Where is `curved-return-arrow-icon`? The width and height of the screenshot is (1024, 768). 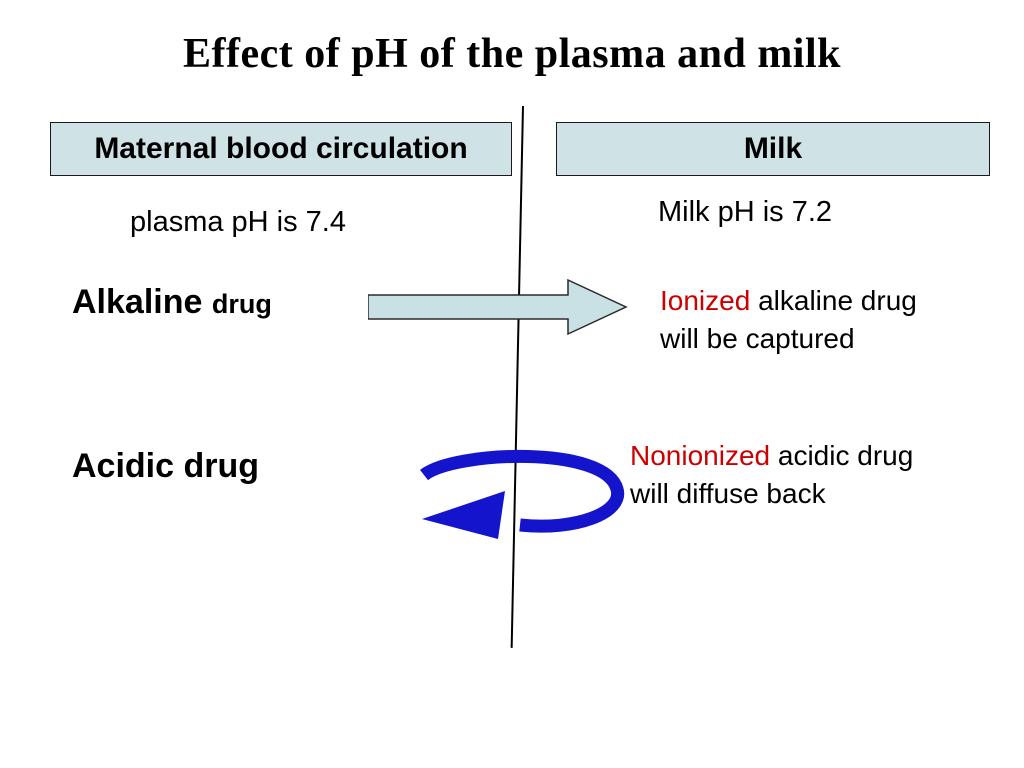
curved-return-arrow-icon is located at coordinates (522, 494).